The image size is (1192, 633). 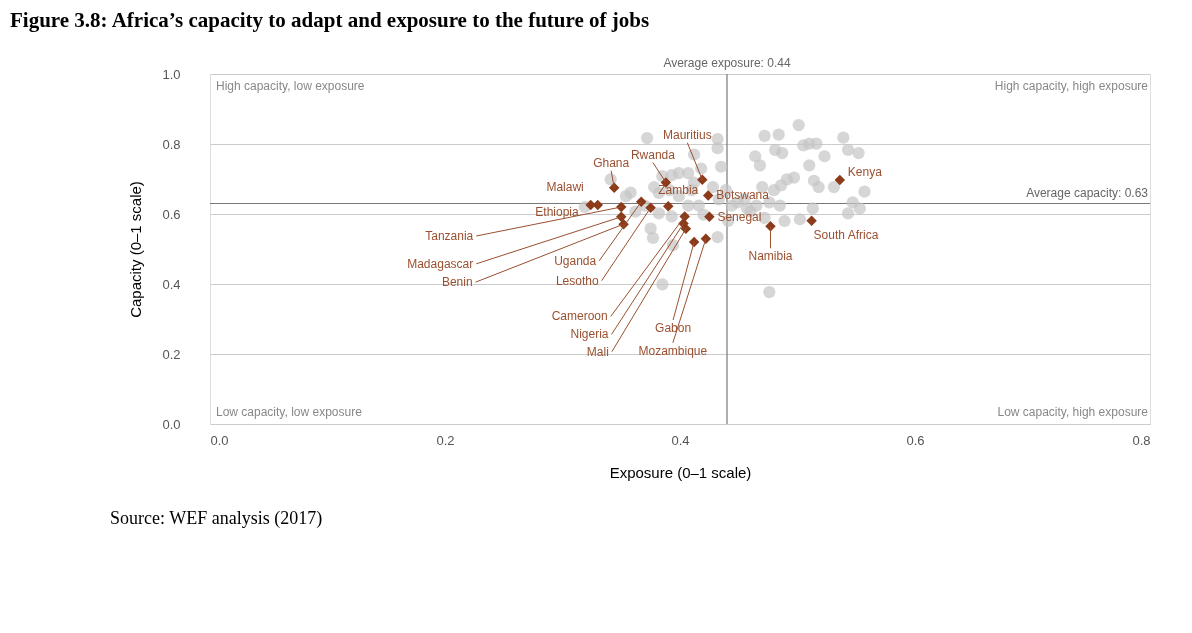 What do you see at coordinates (589, 334) in the screenshot?
I see `data-label: Nigeria` at bounding box center [589, 334].